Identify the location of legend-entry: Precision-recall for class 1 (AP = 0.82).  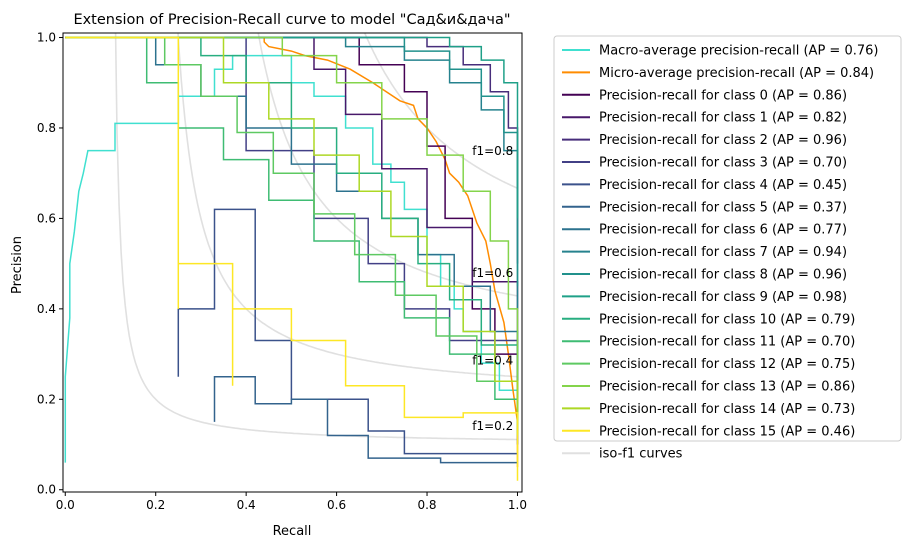
(723, 118).